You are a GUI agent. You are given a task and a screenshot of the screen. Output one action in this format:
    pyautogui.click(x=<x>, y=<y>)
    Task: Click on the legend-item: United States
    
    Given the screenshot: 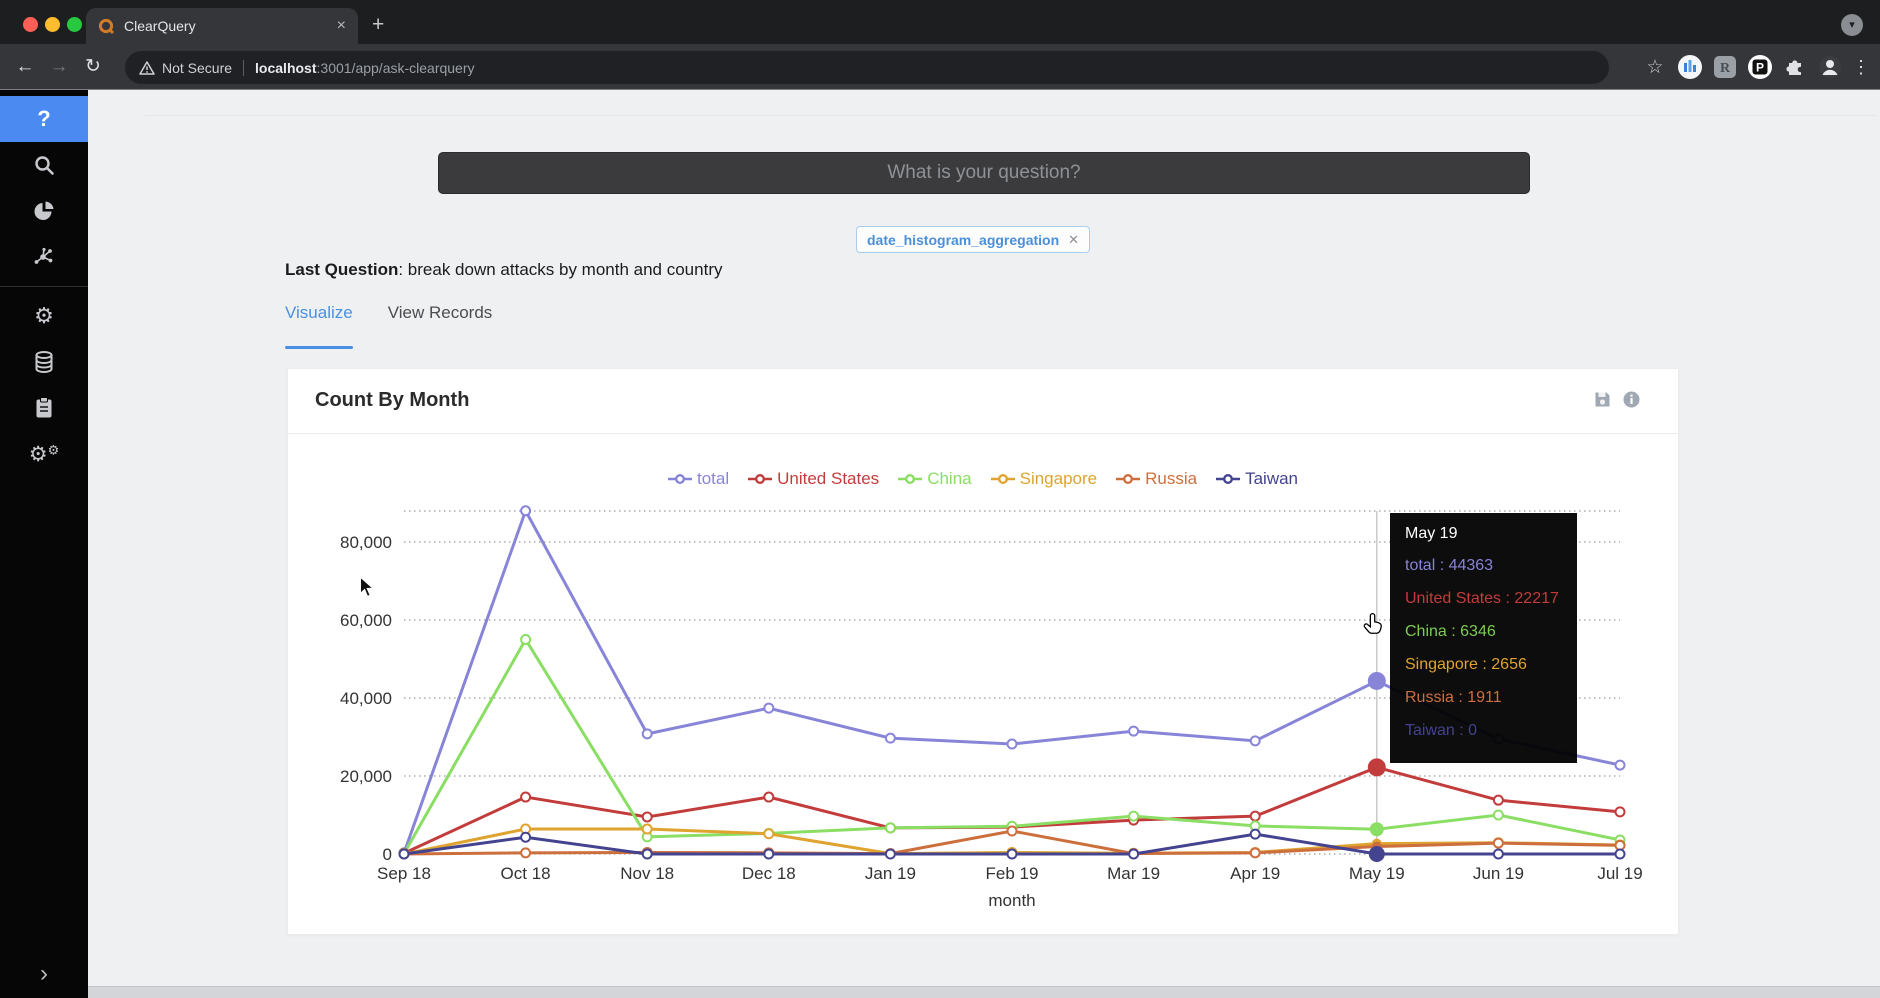 What is the action you would take?
    pyautogui.click(x=813, y=479)
    